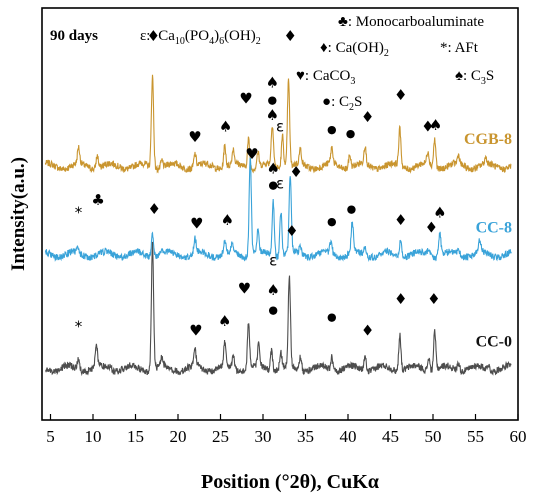  What do you see at coordinates (280, 183) in the screenshot?
I see `peak-marker-20: ε` at bounding box center [280, 183].